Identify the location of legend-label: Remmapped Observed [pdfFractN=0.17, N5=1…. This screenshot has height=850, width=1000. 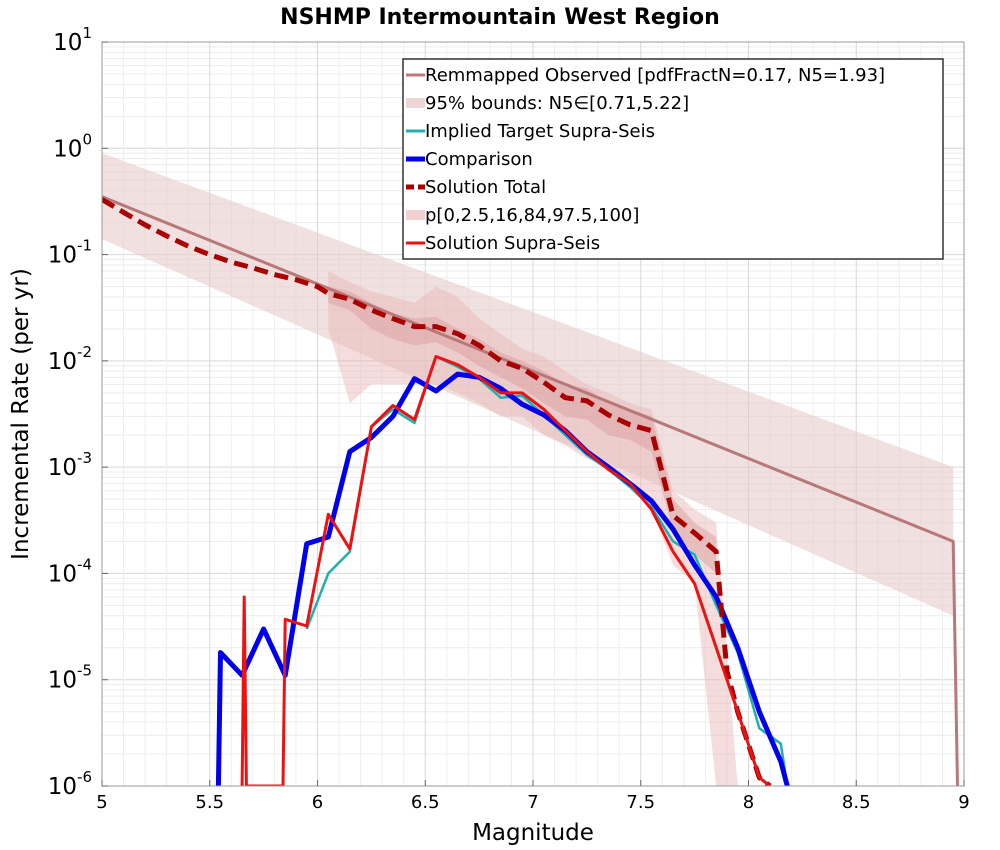
(655, 75).